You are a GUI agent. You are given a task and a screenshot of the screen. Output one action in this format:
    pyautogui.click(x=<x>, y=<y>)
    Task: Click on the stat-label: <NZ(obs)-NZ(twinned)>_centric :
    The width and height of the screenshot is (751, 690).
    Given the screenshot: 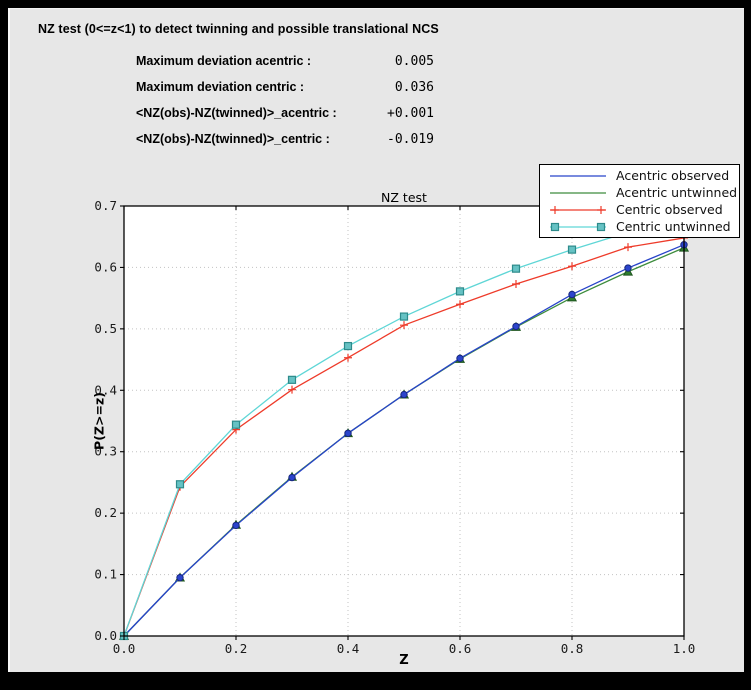 What is the action you would take?
    pyautogui.click(x=233, y=139)
    